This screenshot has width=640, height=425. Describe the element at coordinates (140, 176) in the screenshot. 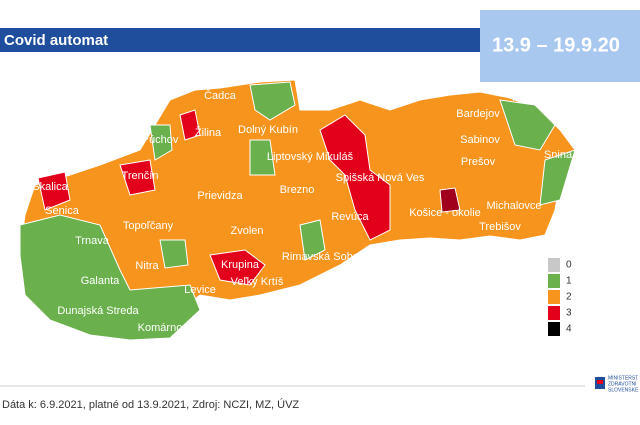

I see `district-label: Trenčín` at that location.